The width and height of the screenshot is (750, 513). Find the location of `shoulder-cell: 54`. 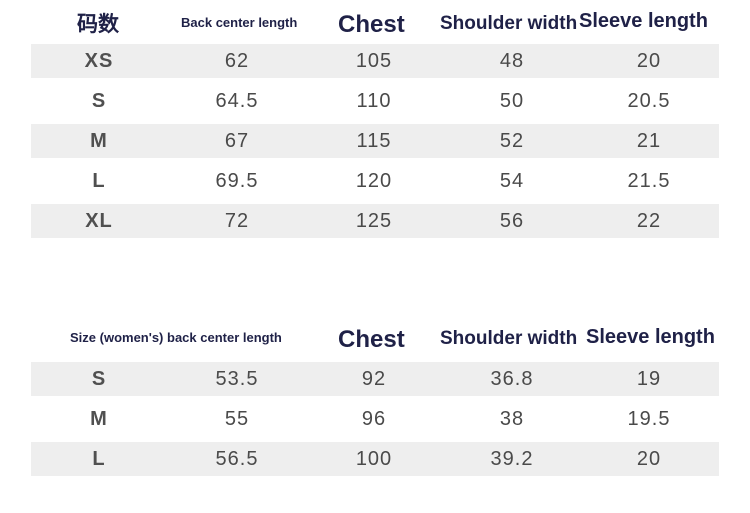

shoulder-cell: 54 is located at coordinates (512, 181).